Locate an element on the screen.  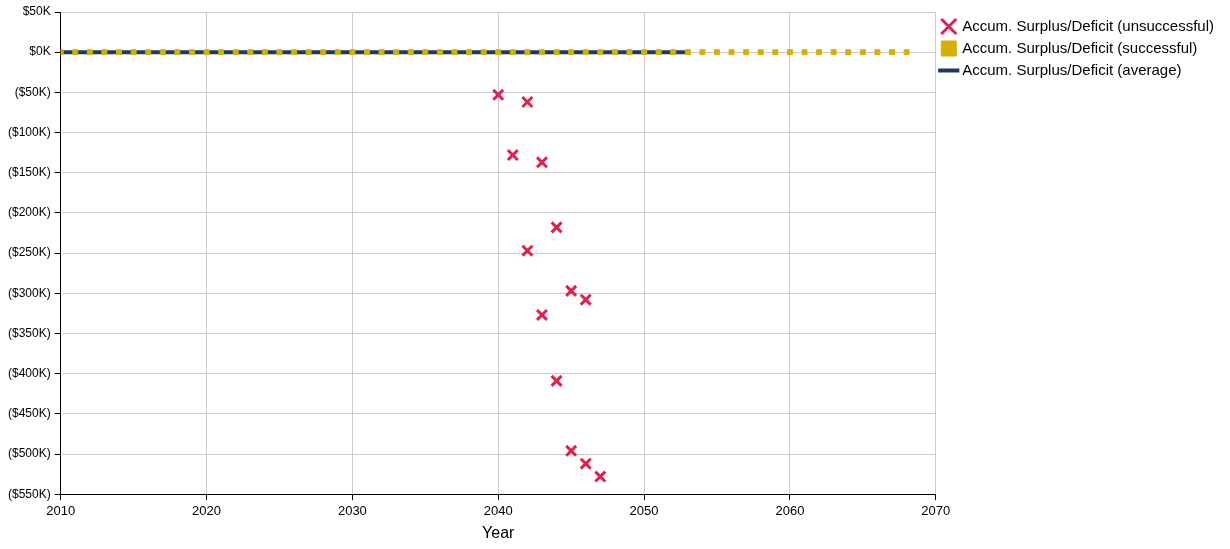
x-tick-label: 2060 is located at coordinates (790, 510).